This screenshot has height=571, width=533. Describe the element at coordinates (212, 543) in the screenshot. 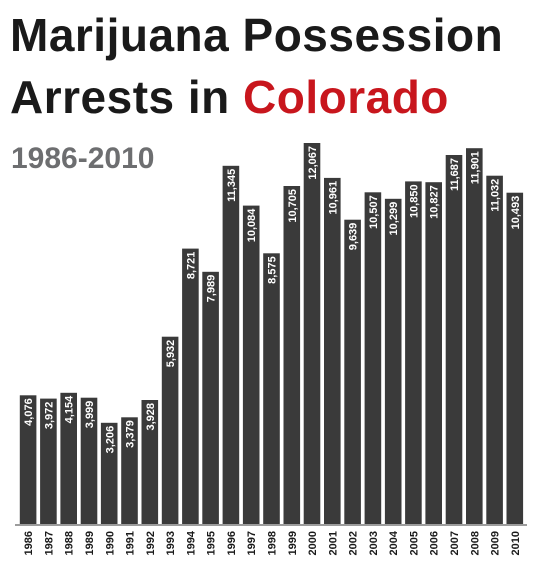

I see `category-label-1995: 1995` at that location.